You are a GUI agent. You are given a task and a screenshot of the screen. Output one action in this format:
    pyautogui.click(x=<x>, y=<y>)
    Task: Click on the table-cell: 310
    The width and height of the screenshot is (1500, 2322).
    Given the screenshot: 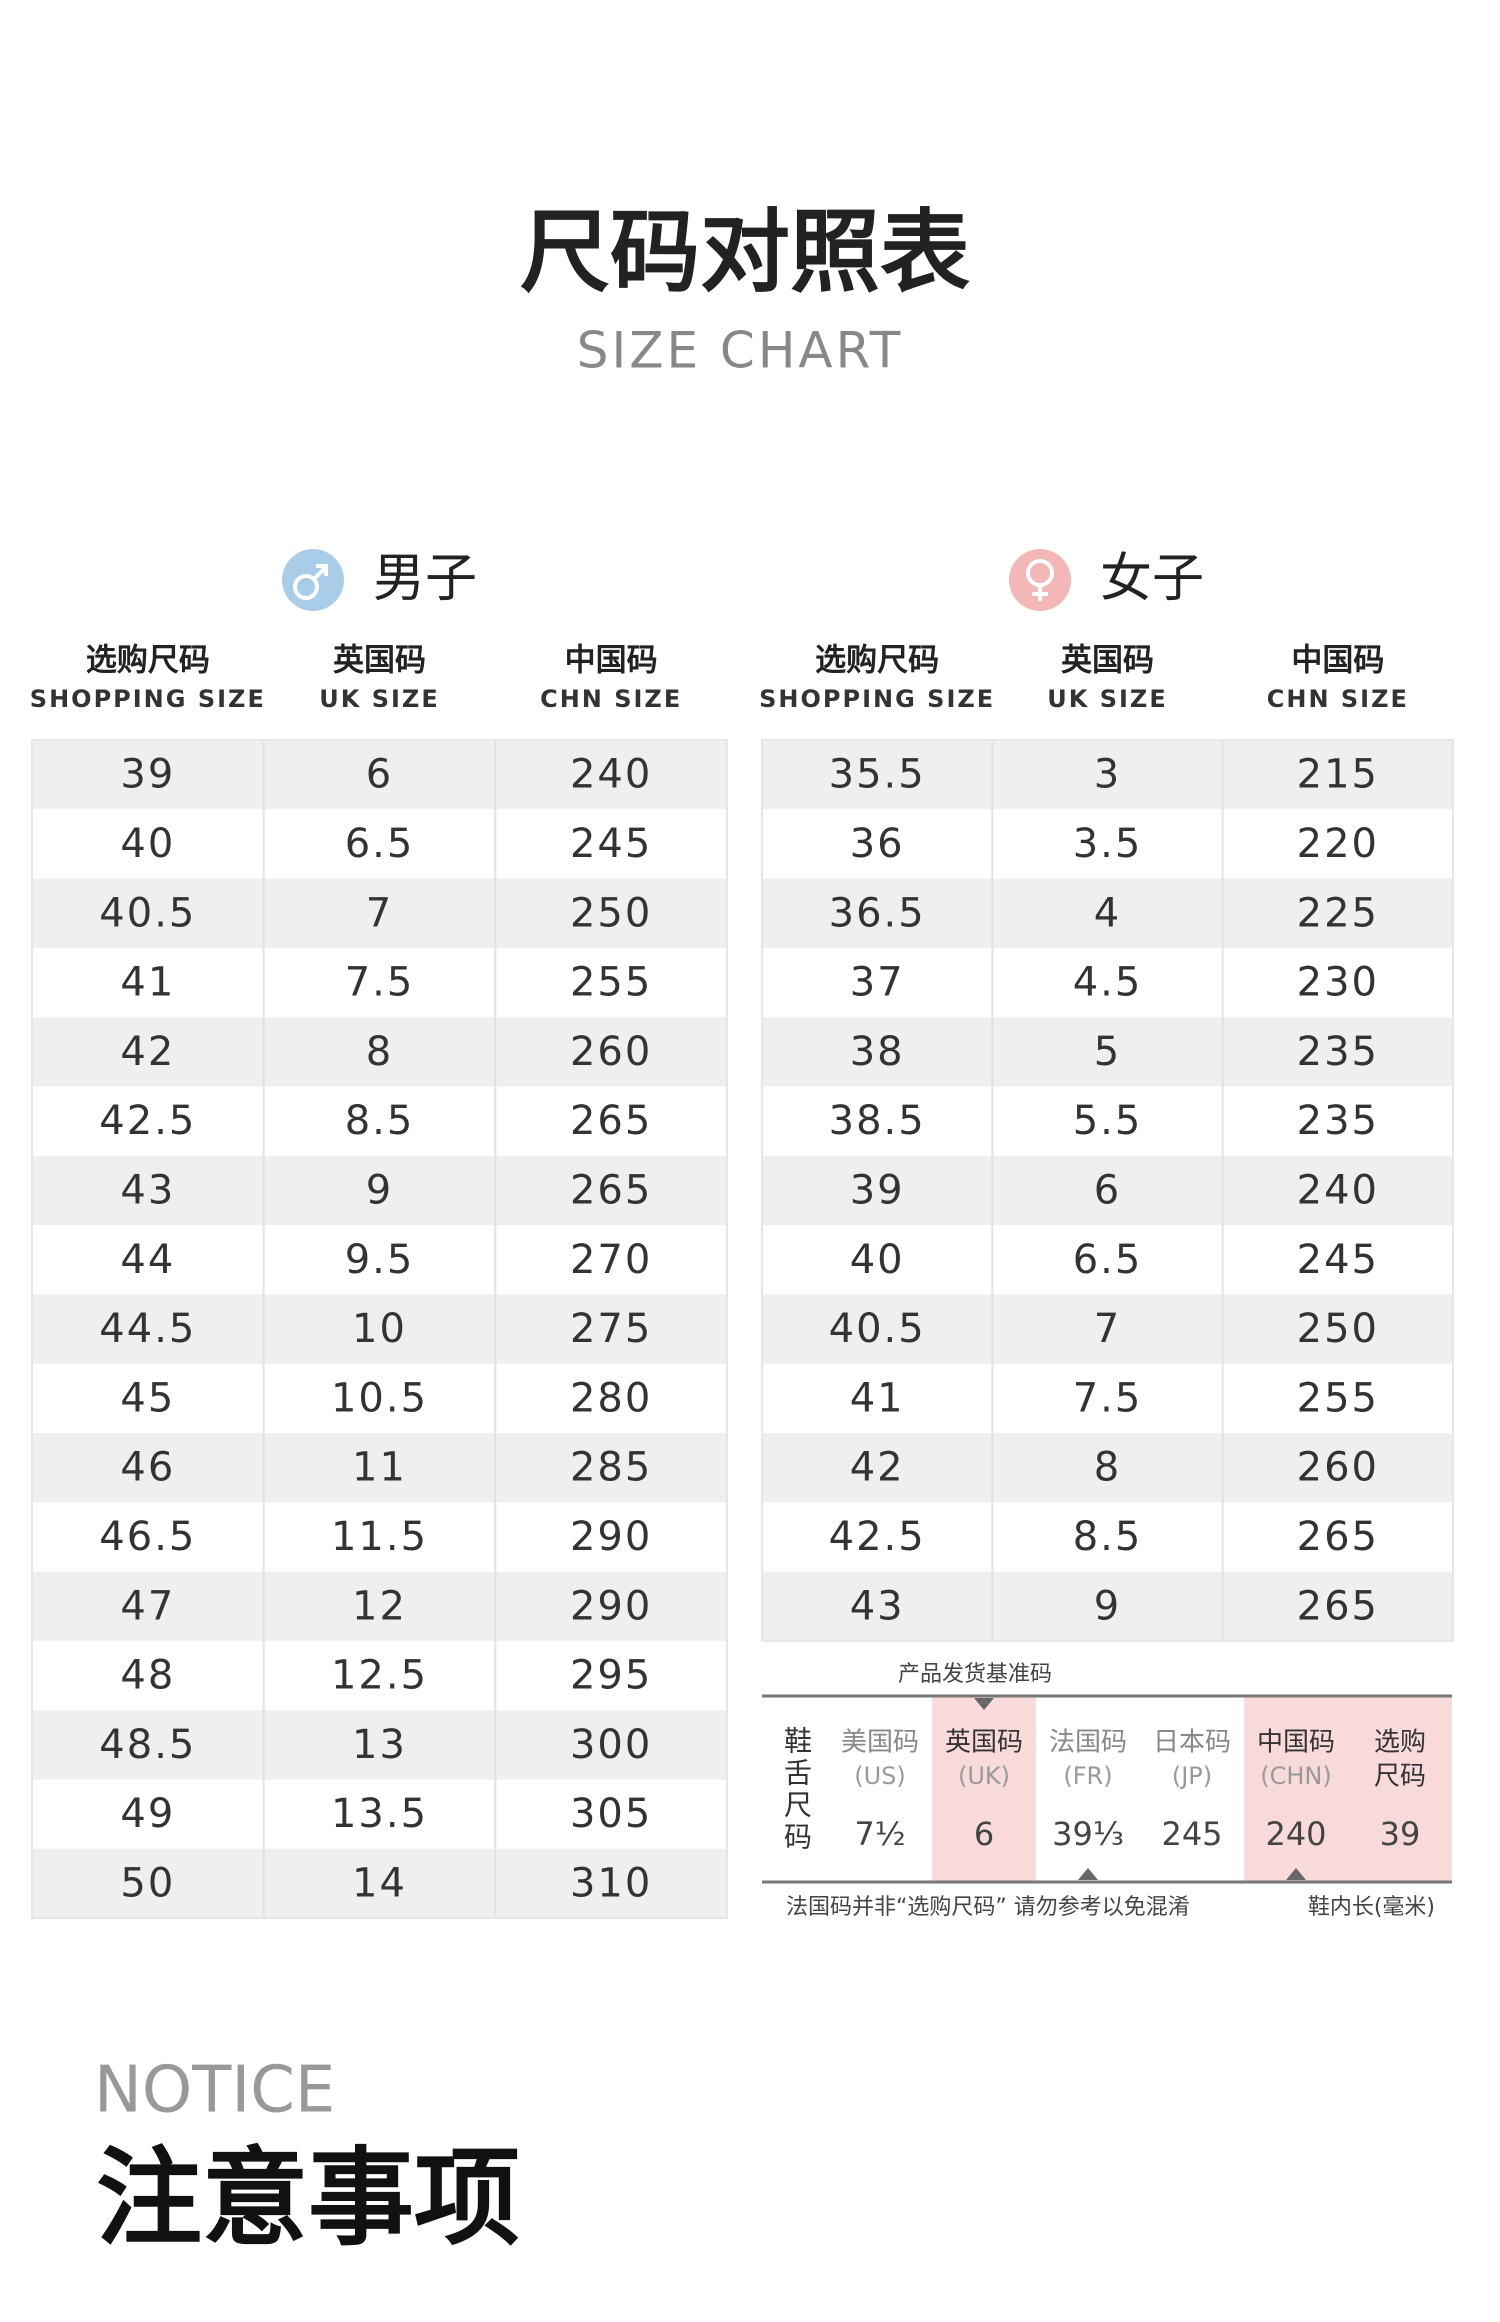 What is the action you would take?
    pyautogui.click(x=611, y=1883)
    